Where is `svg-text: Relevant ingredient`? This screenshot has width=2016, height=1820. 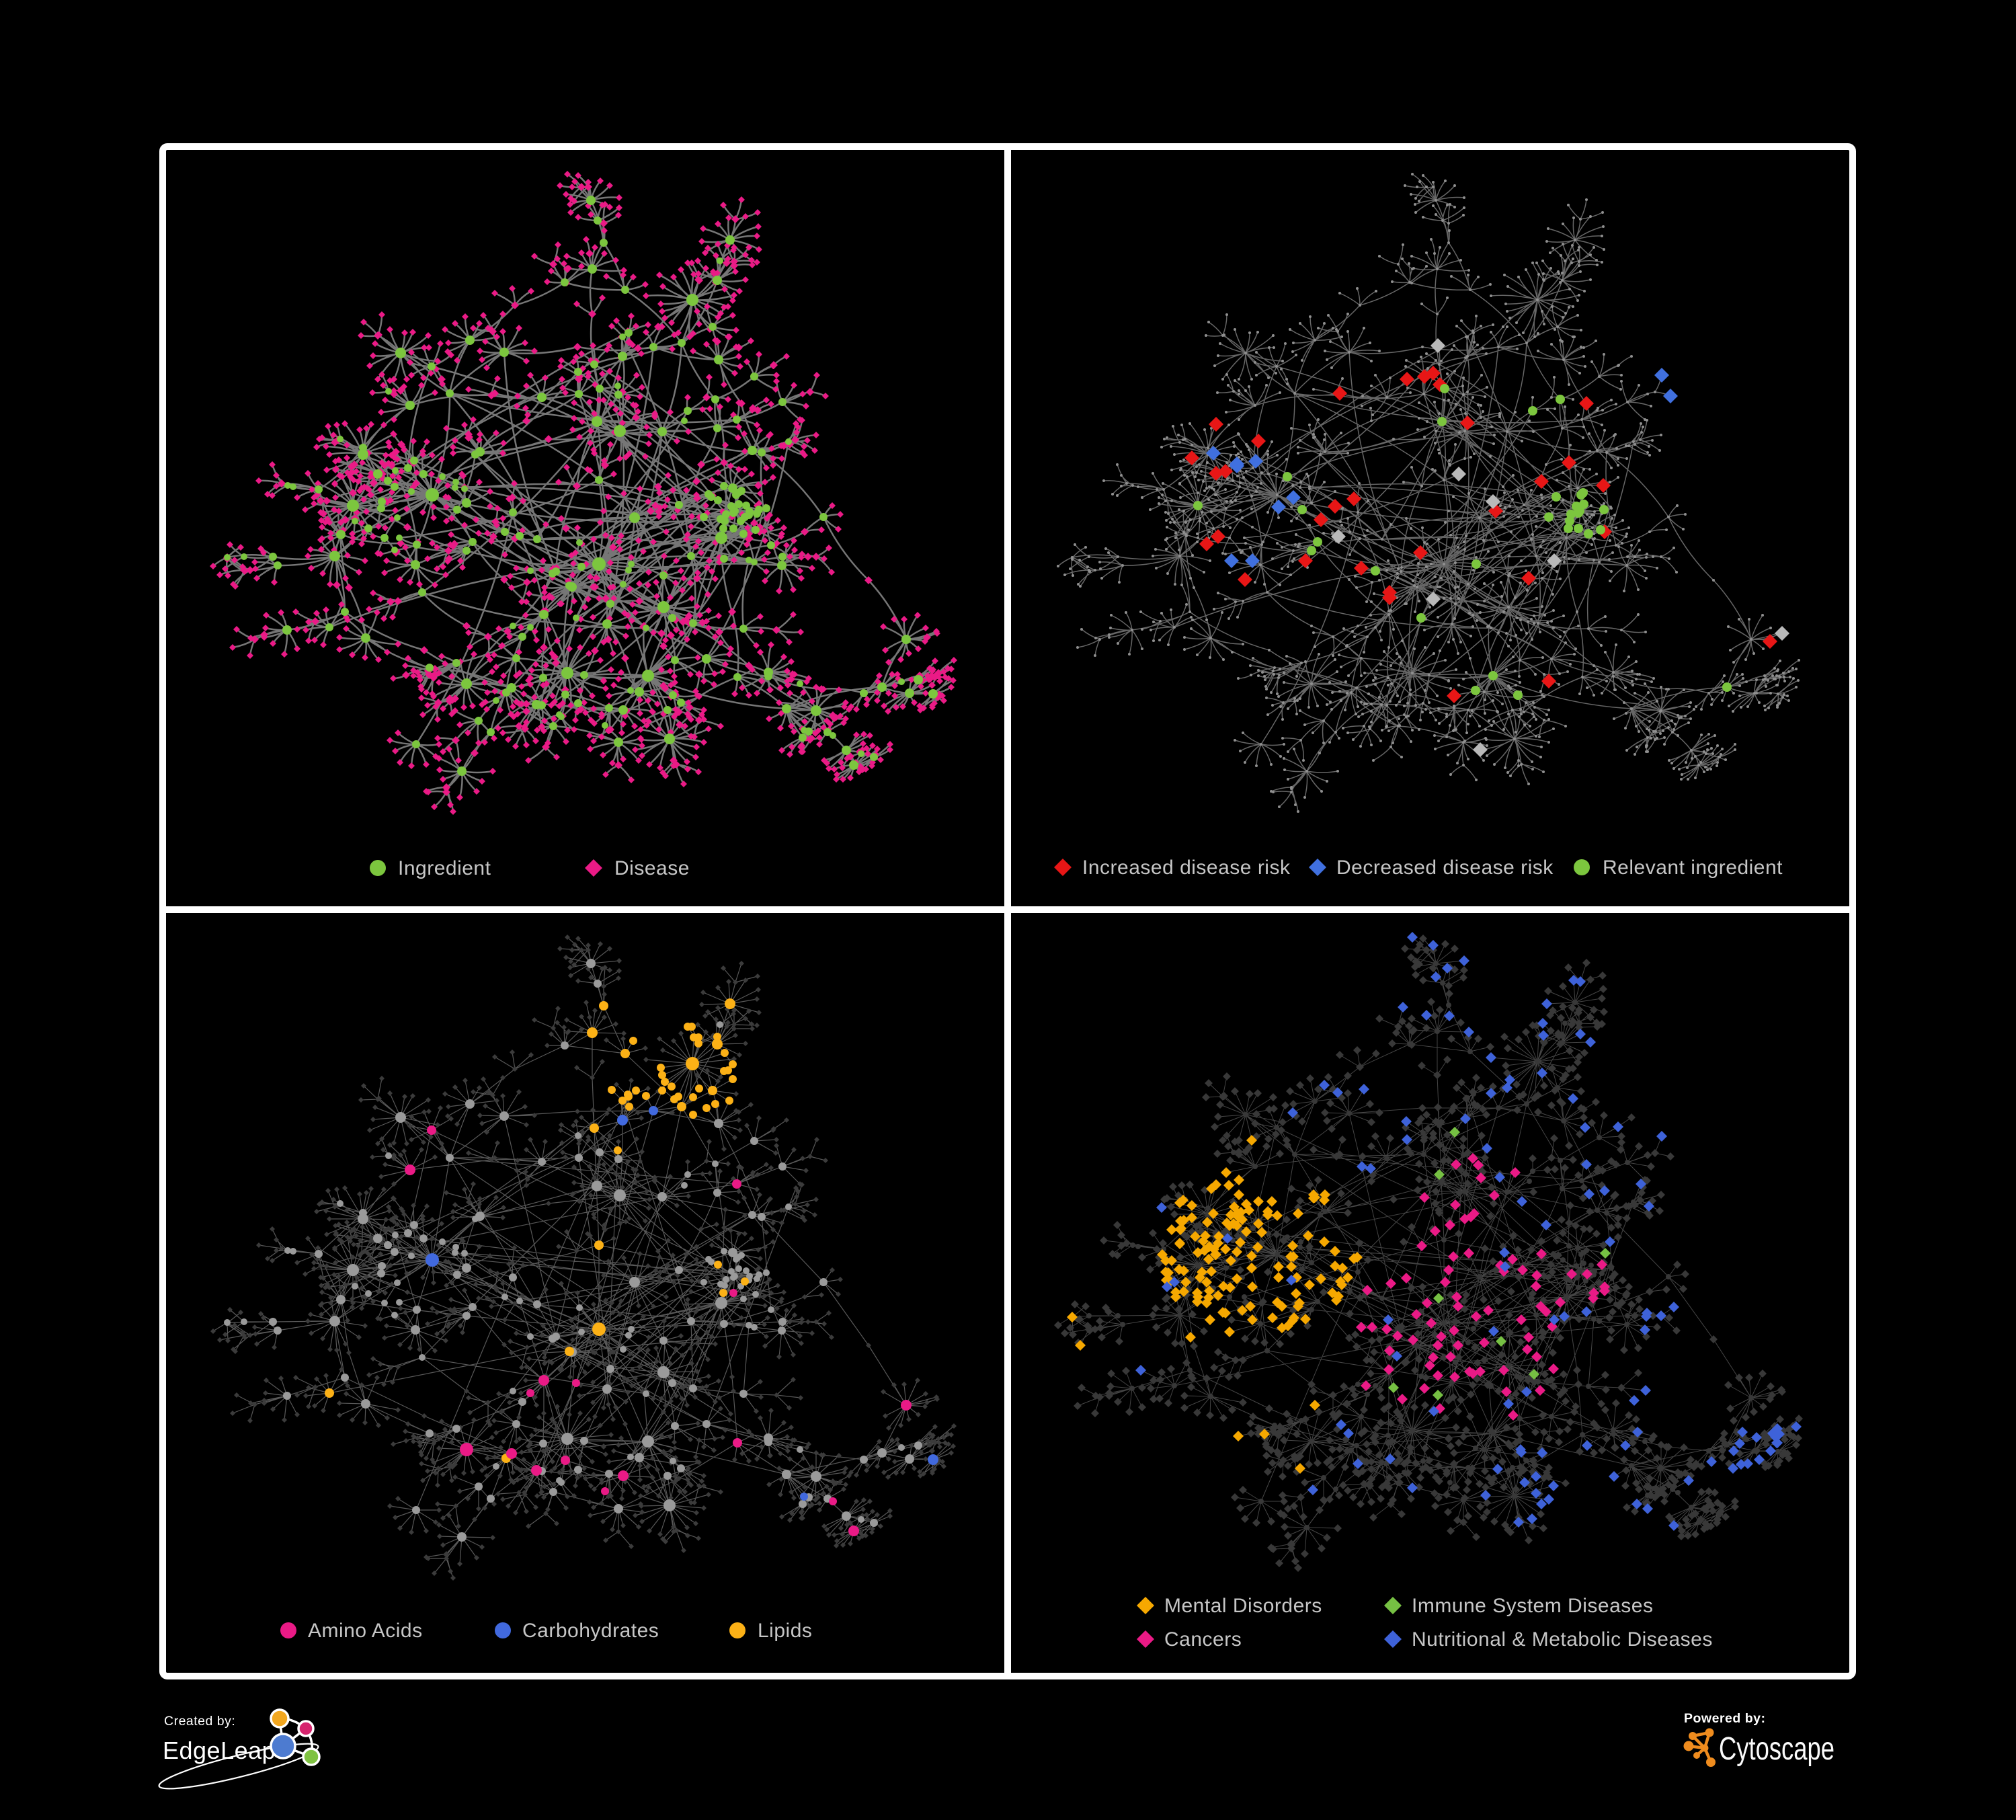
svg-text: Relevant ingredient is located at coordinates (1693, 868).